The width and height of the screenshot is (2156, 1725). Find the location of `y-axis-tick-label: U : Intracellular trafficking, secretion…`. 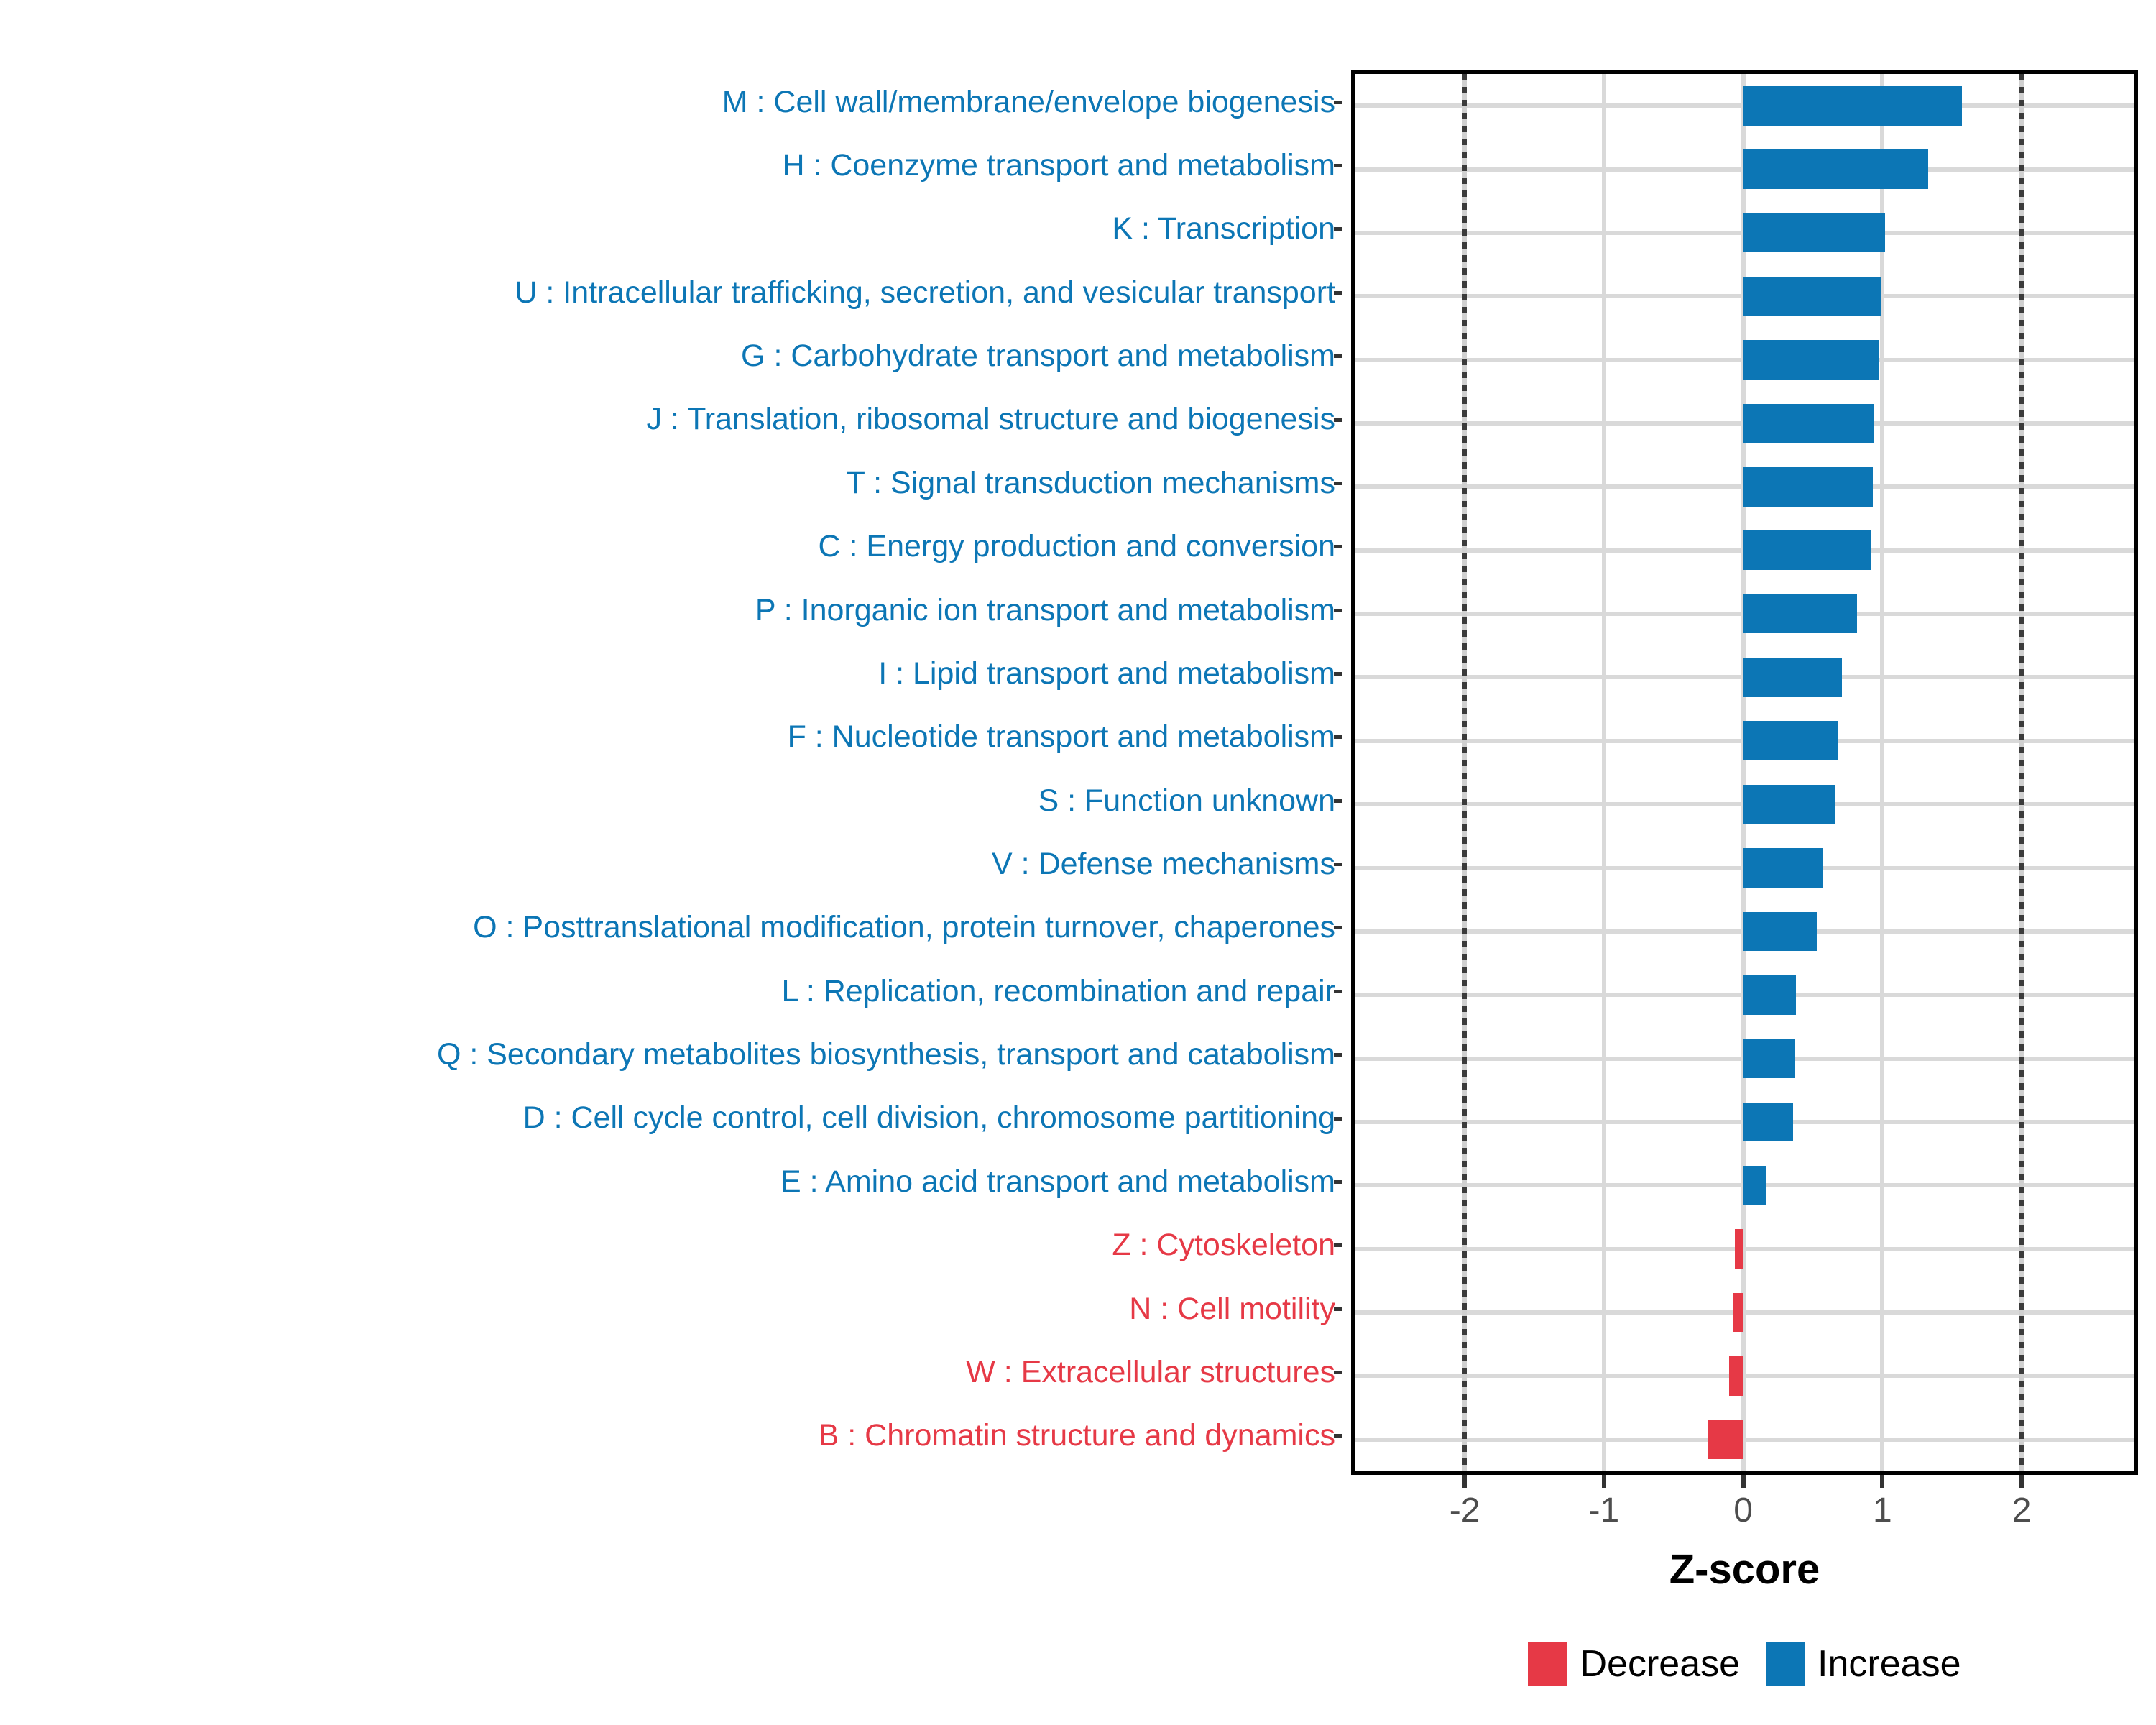

y-axis-tick-label: U : Intracellular trafficking, secretion… is located at coordinates (925, 292).